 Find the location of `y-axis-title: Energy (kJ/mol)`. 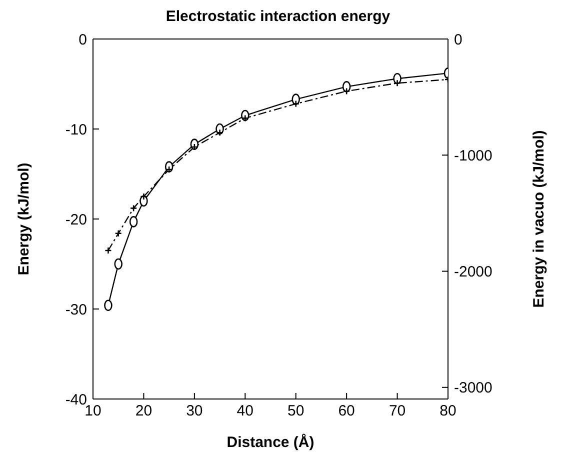

y-axis-title: Energy (kJ/mol) is located at coordinates (23, 219).